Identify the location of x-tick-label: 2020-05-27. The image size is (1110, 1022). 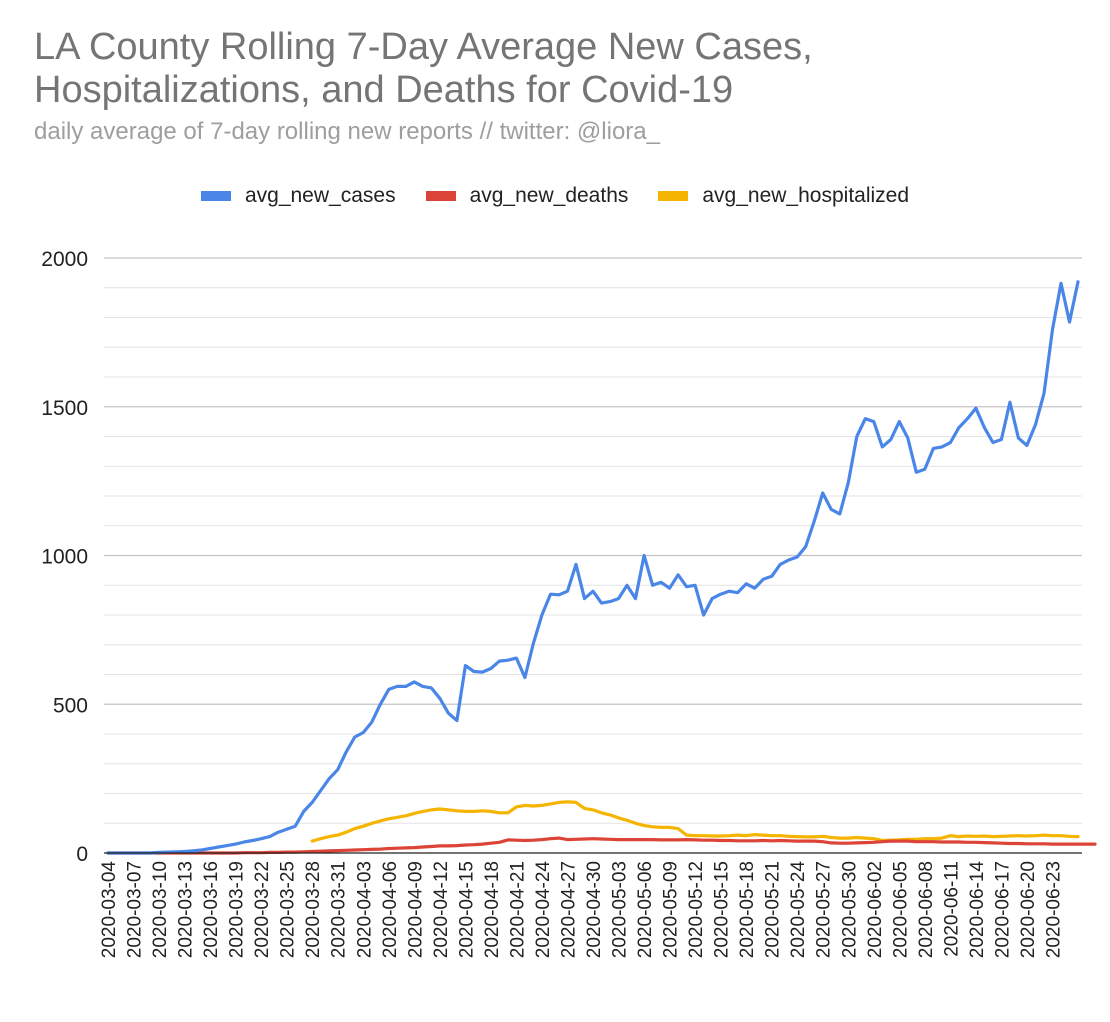
(824, 909).